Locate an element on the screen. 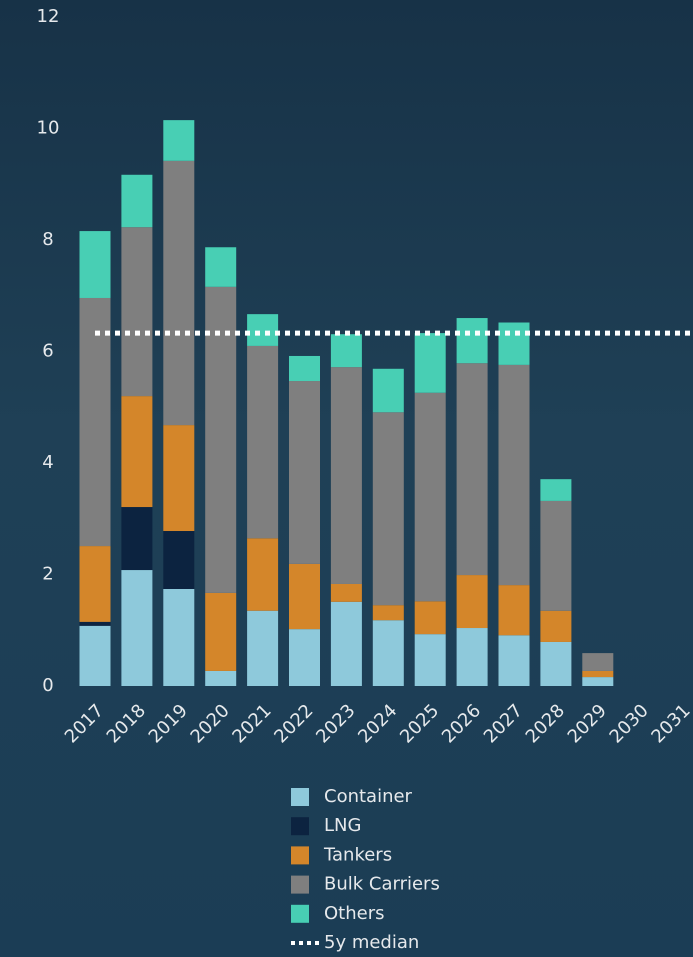  y-tick-label: 6 is located at coordinates (47, 351).